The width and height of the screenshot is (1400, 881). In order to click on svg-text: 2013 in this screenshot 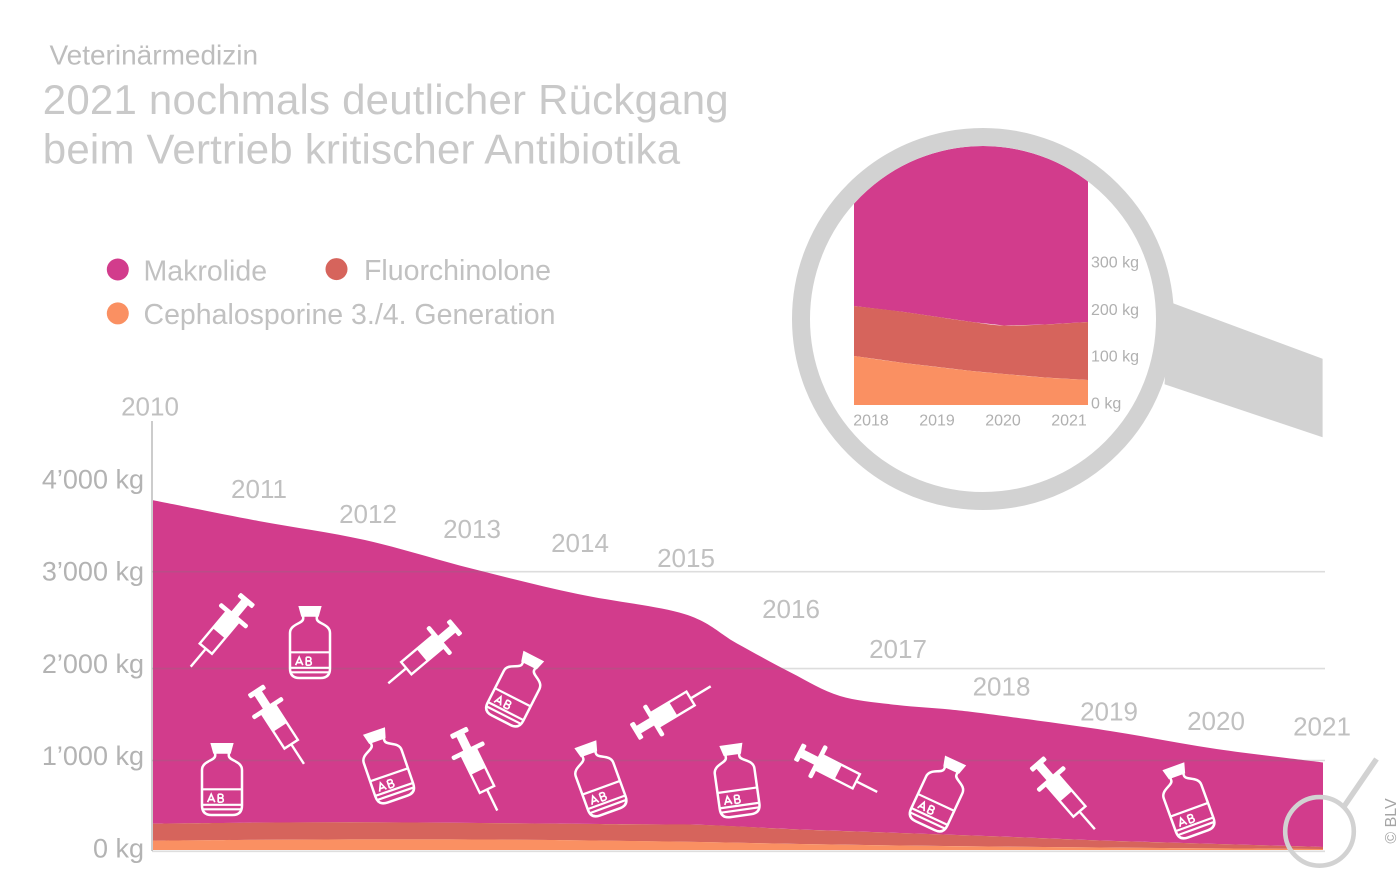, I will do `click(472, 529)`.